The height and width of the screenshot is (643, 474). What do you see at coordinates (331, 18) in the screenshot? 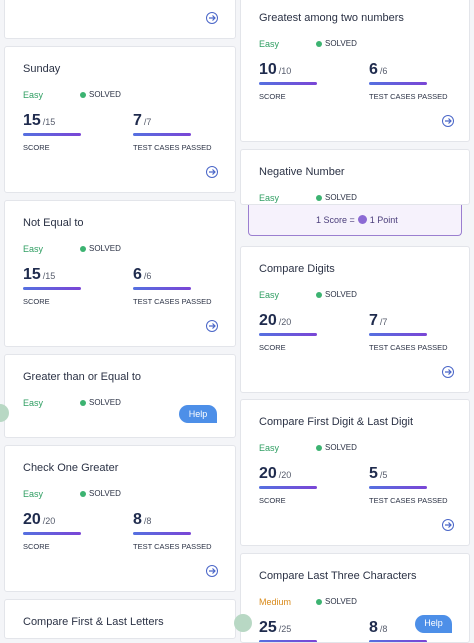
I see `card-title: Greatest among two numbers` at bounding box center [331, 18].